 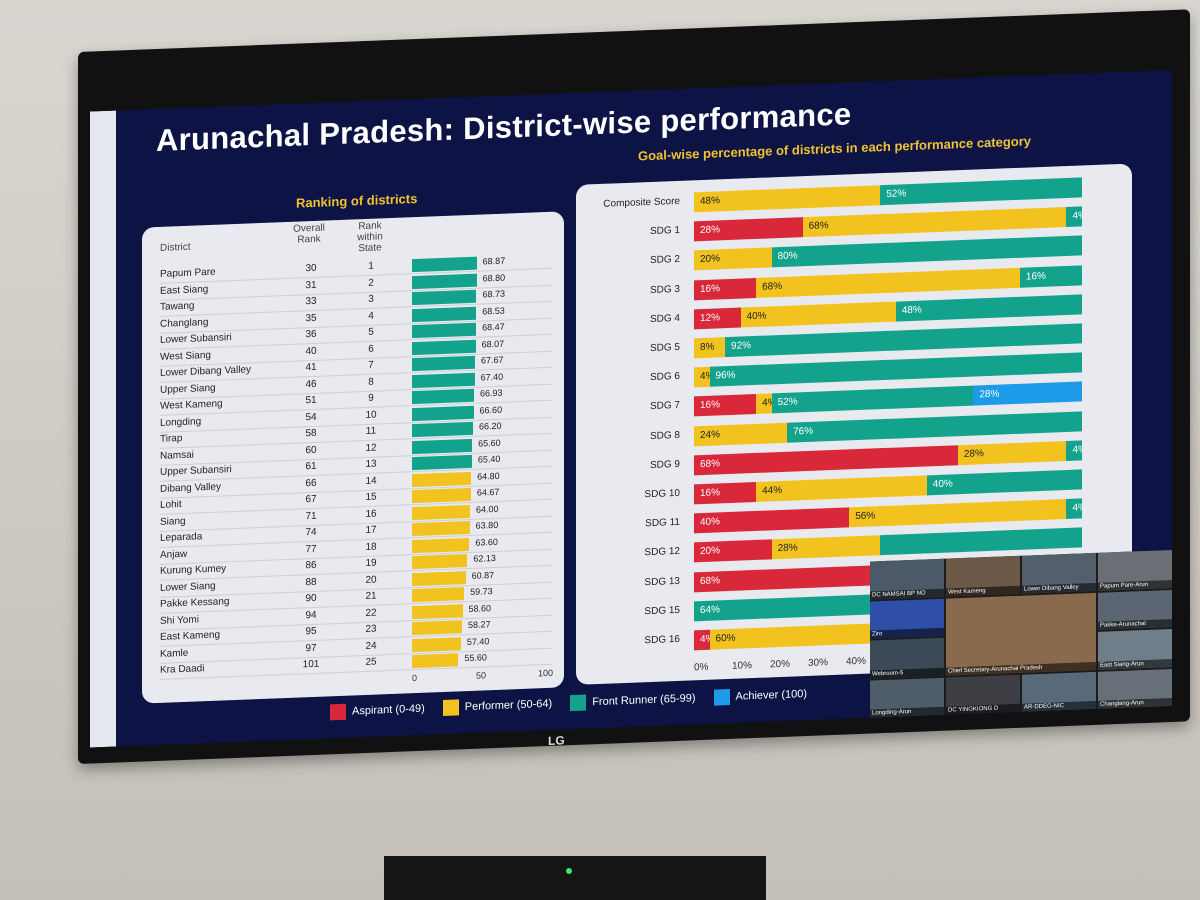 I want to click on goal-label: SDG 13, so click(x=662, y=581).